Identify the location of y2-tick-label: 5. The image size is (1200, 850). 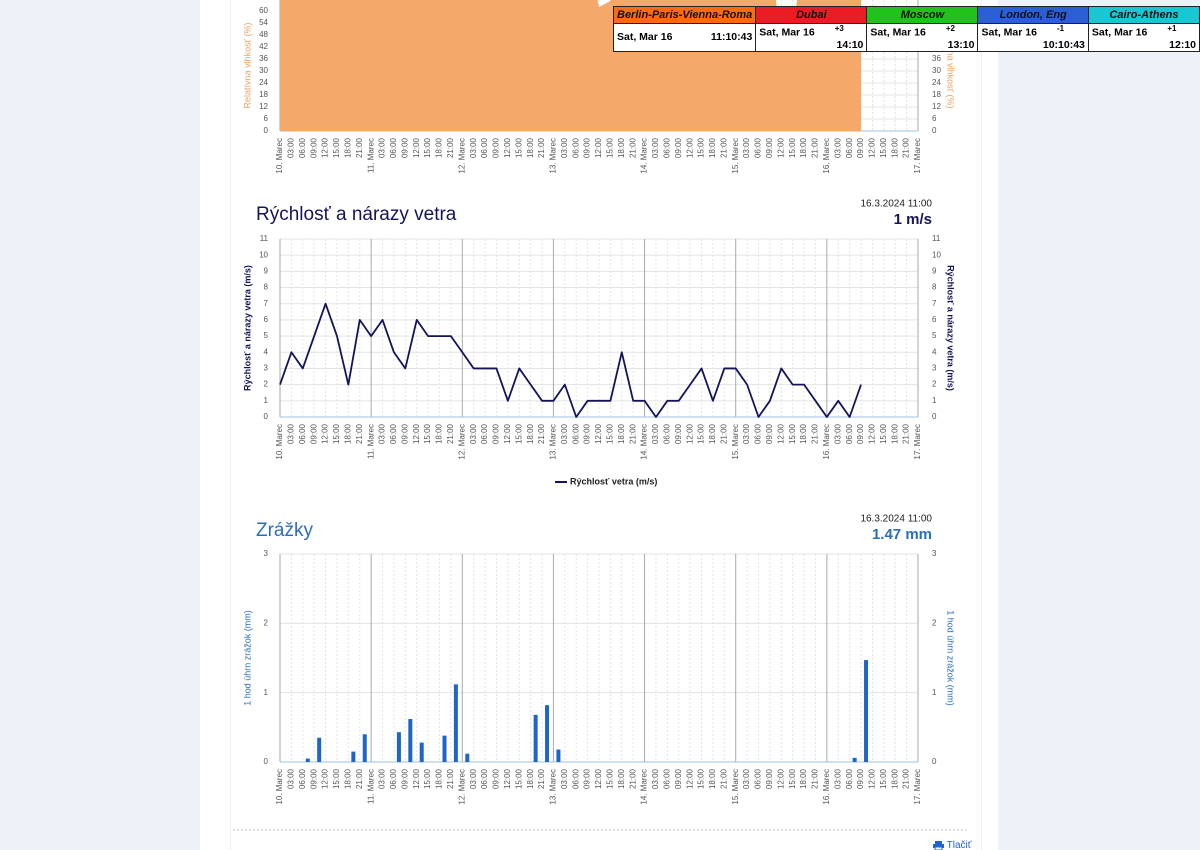
(934, 335).